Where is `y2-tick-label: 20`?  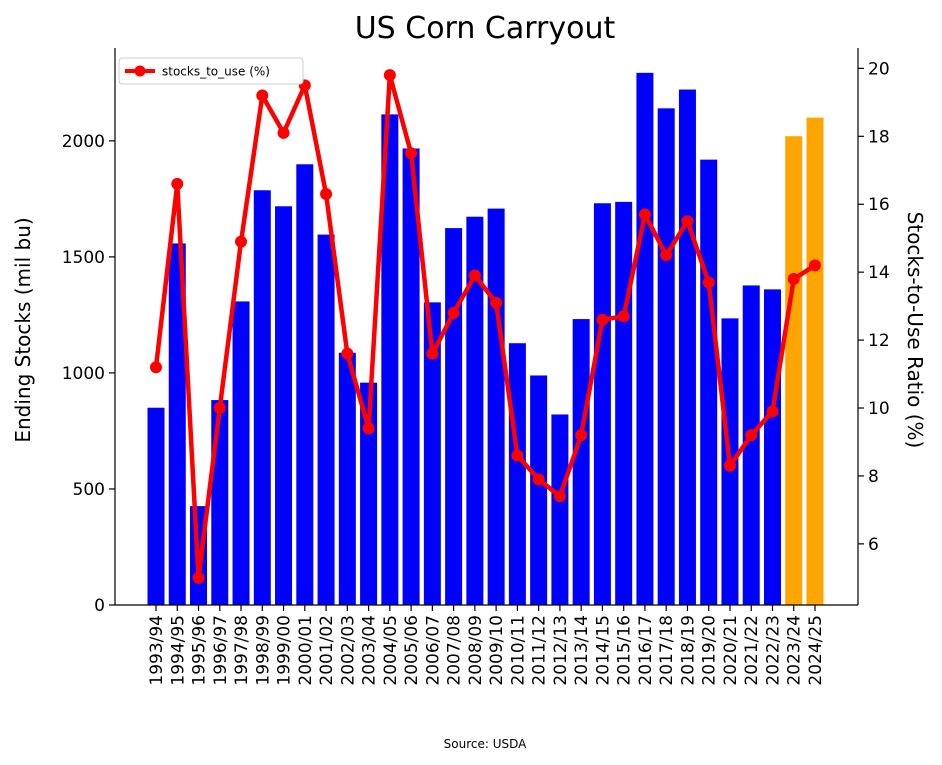 y2-tick-label: 20 is located at coordinates (879, 69).